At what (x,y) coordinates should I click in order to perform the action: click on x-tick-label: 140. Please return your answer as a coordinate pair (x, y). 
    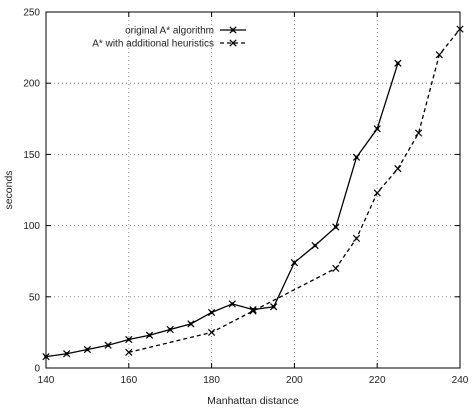
    Looking at the image, I should click on (46, 380).